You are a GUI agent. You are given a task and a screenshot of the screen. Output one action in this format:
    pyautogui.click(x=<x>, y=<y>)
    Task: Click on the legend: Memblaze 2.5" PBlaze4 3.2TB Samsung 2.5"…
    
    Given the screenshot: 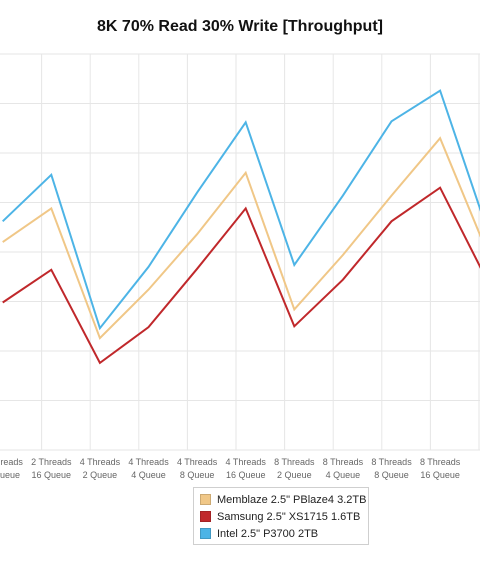 What is the action you would take?
    pyautogui.click(x=281, y=516)
    